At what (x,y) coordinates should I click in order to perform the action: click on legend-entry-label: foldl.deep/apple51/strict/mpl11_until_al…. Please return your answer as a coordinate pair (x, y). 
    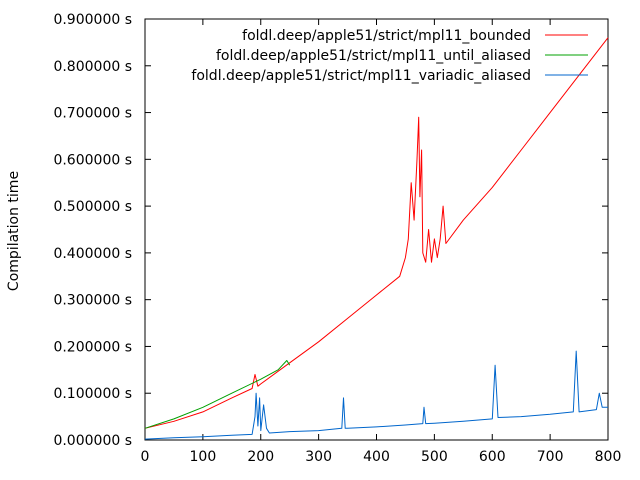
    Looking at the image, I should click on (373, 56).